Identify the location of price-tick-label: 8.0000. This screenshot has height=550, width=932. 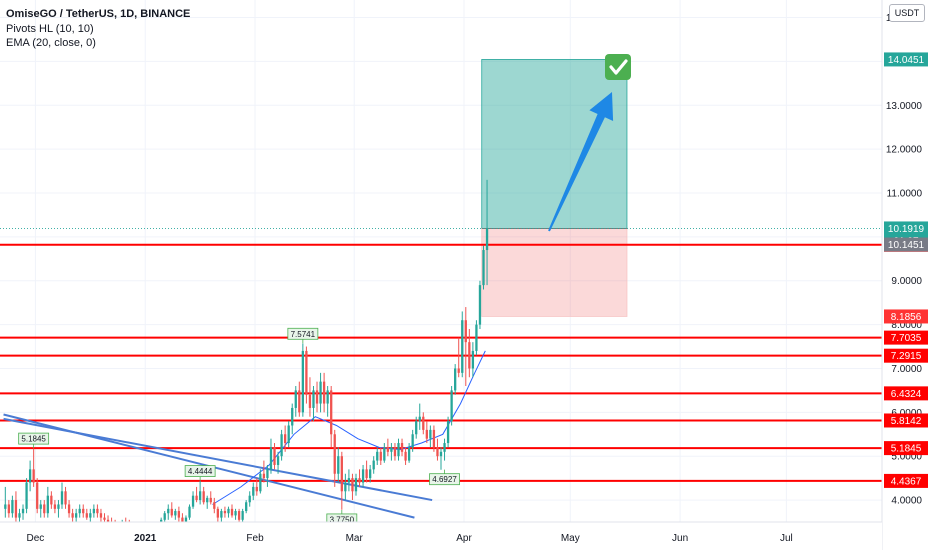
(906, 325).